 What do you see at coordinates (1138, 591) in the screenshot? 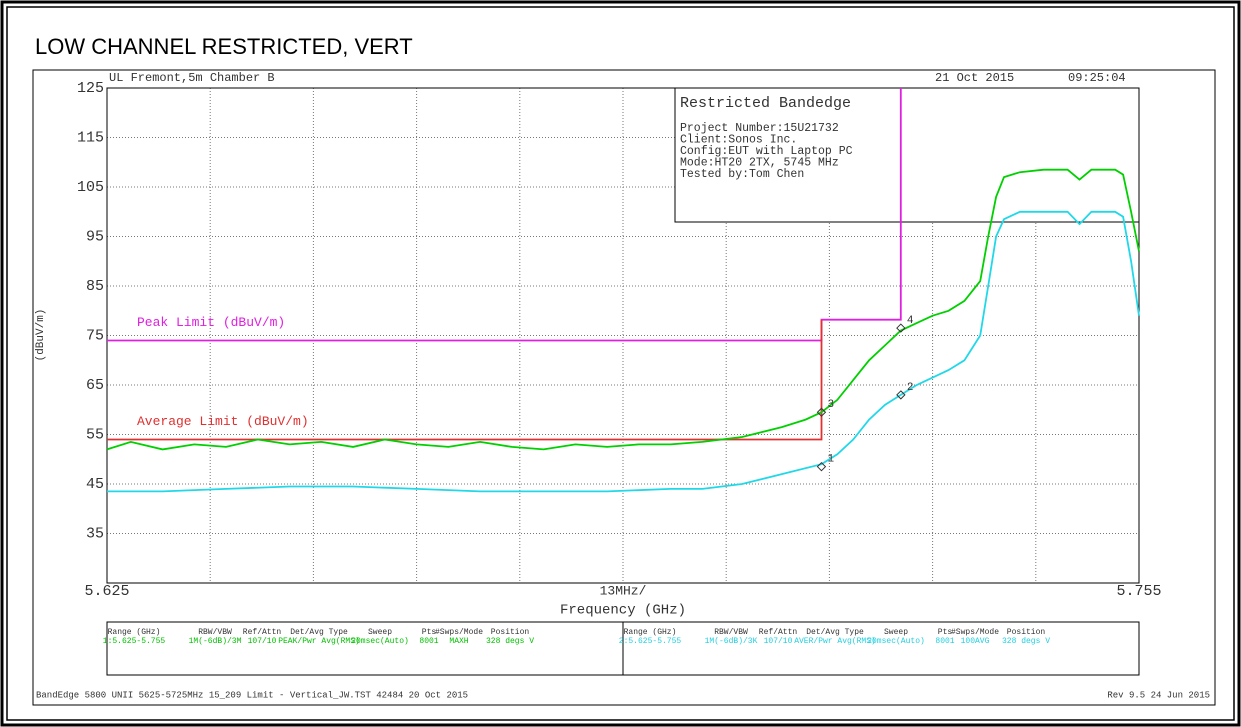
I see `x-tick-label: 5.755` at bounding box center [1138, 591].